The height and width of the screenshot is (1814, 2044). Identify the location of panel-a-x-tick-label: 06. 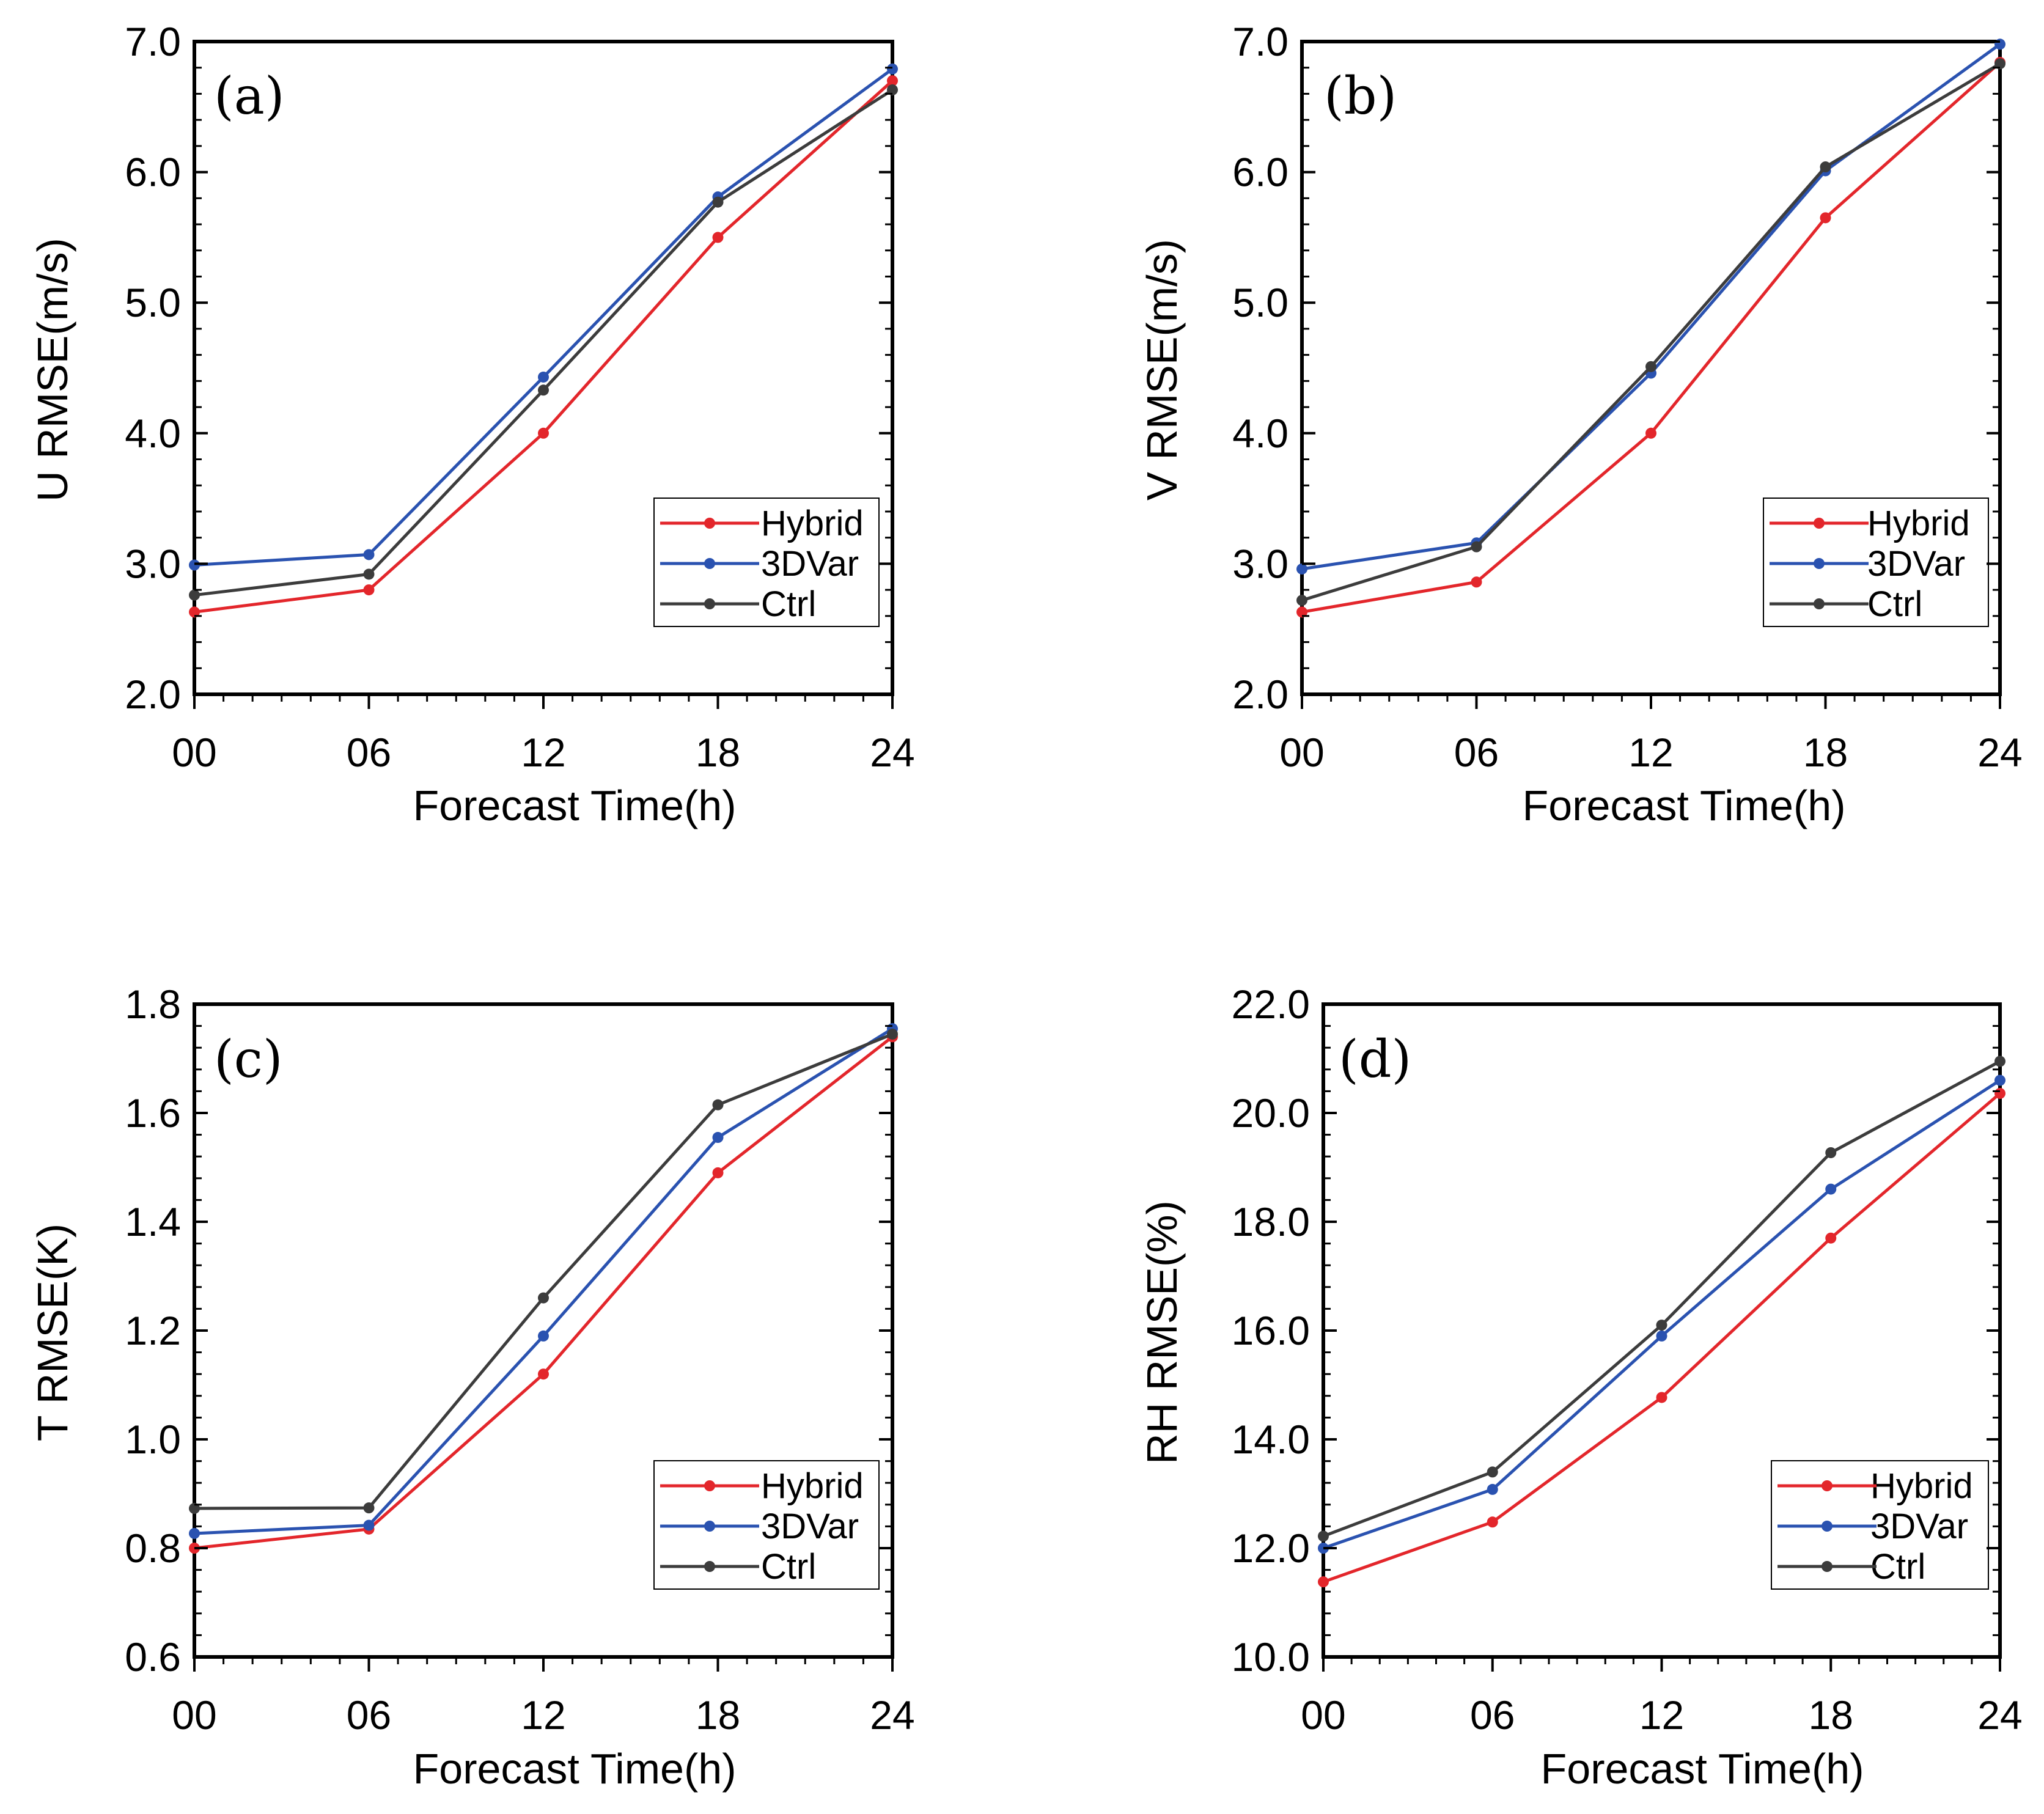
(369, 752).